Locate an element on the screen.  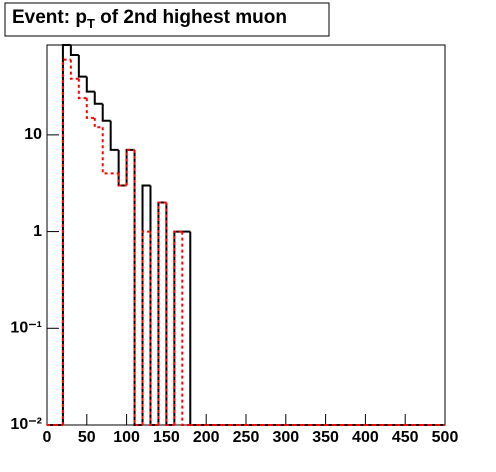
x-tick-label: 400 is located at coordinates (365, 437).